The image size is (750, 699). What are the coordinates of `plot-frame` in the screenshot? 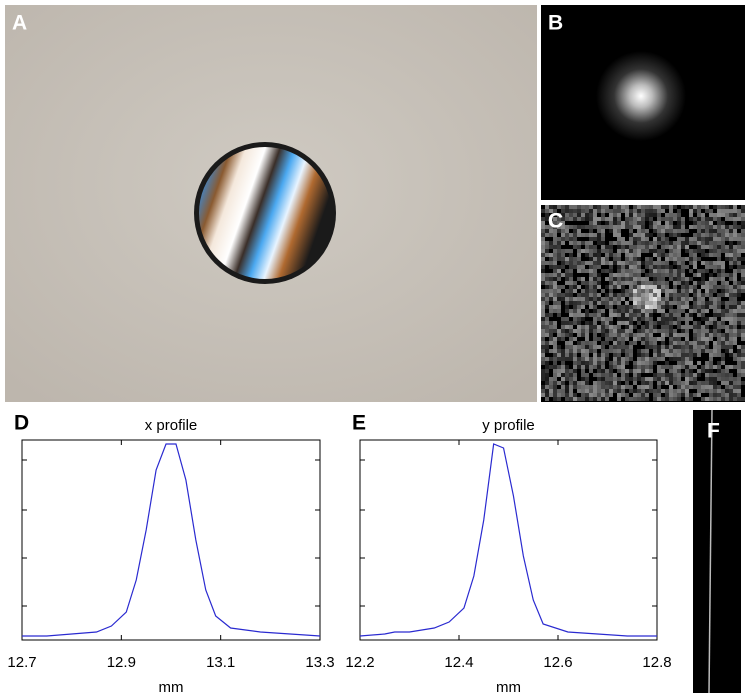 It's located at (171, 540).